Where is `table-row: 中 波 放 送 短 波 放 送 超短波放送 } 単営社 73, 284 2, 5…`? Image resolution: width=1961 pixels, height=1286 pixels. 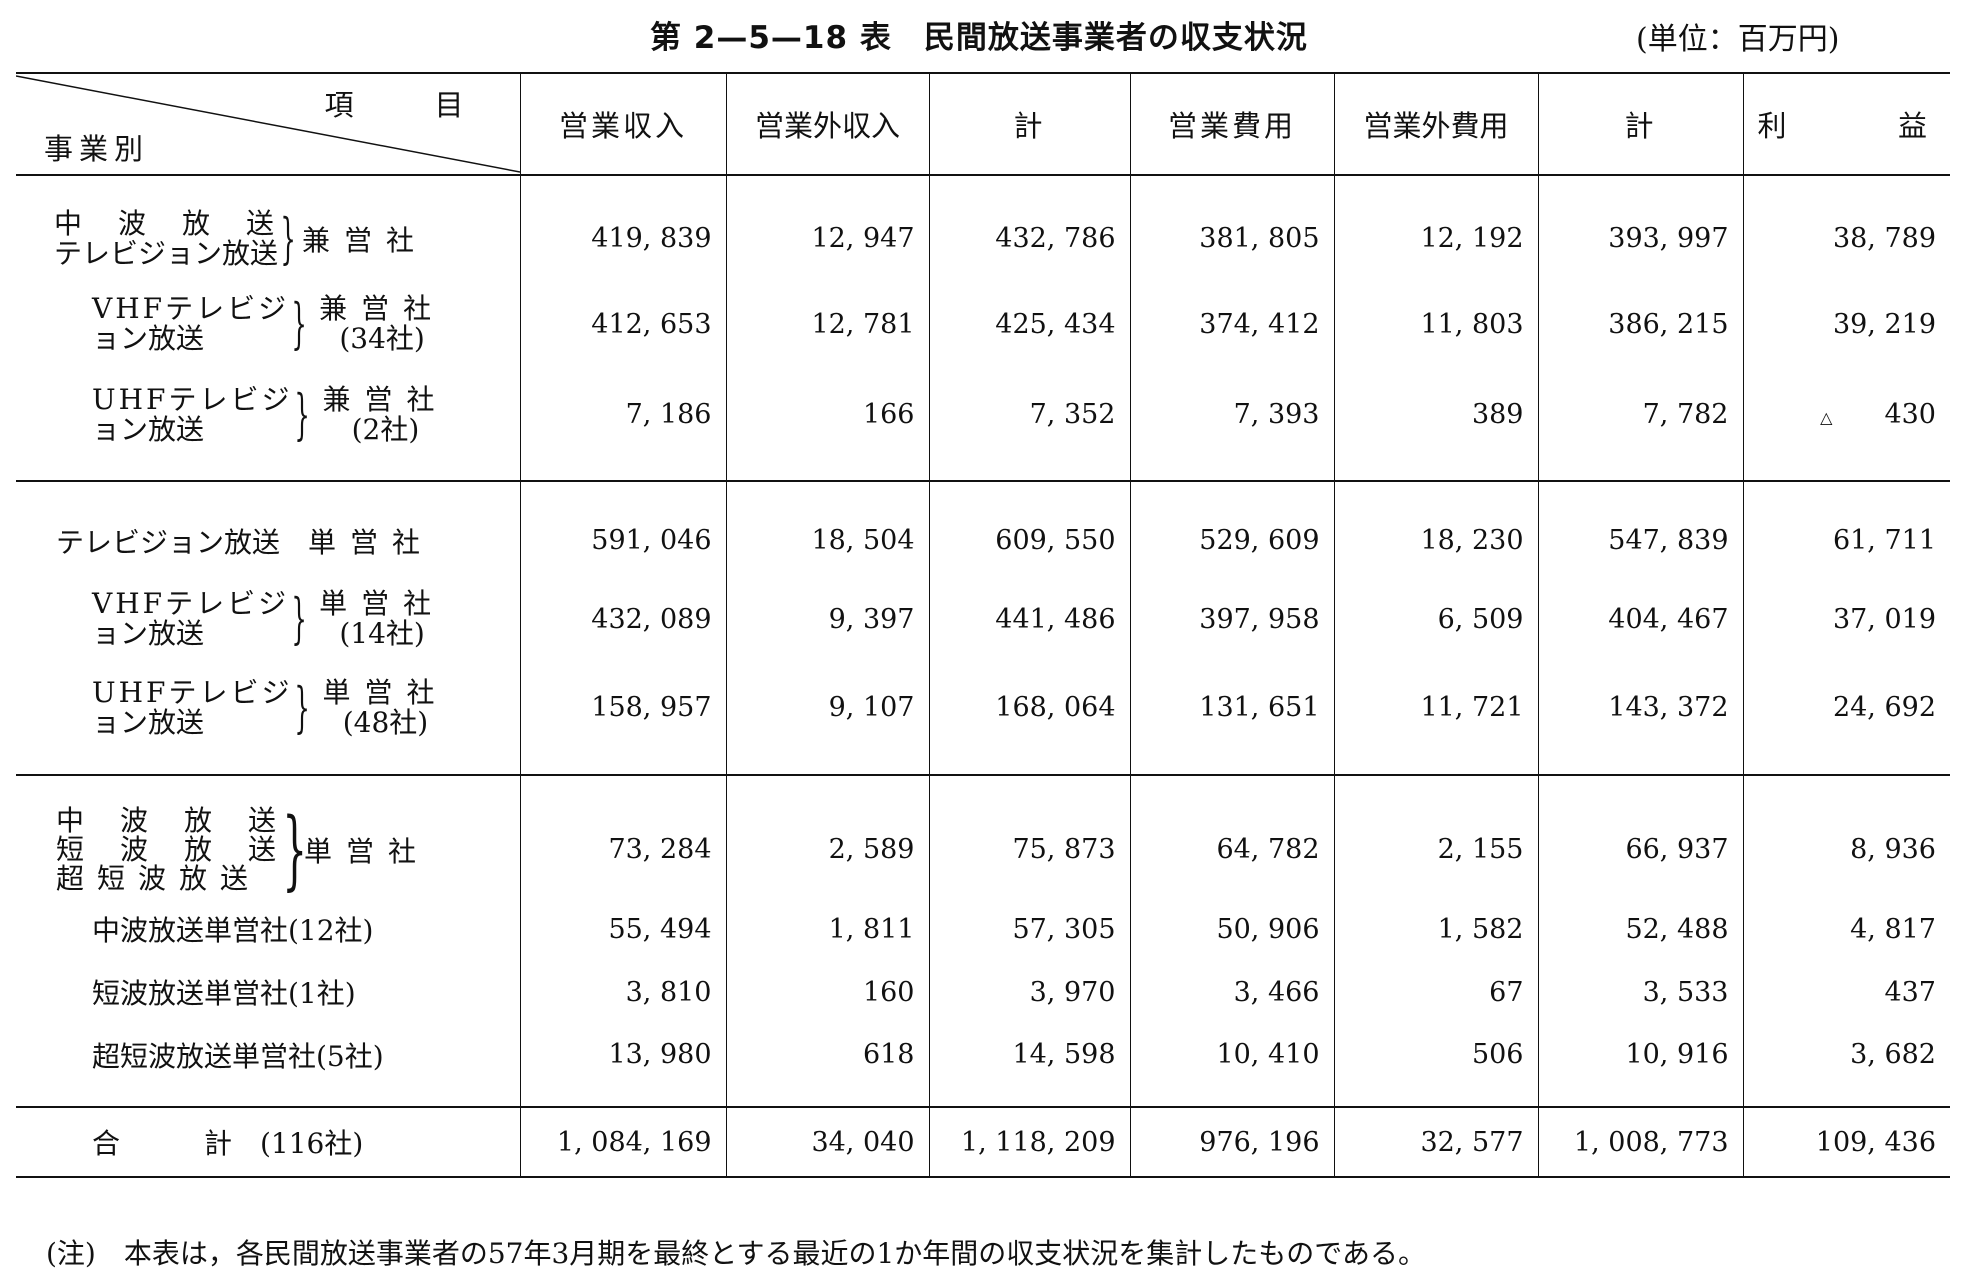
table-row: 中 波 放 送 短 波 放 送 超短波放送 } 単営社 73, 284 2, 5… is located at coordinates (983, 837).